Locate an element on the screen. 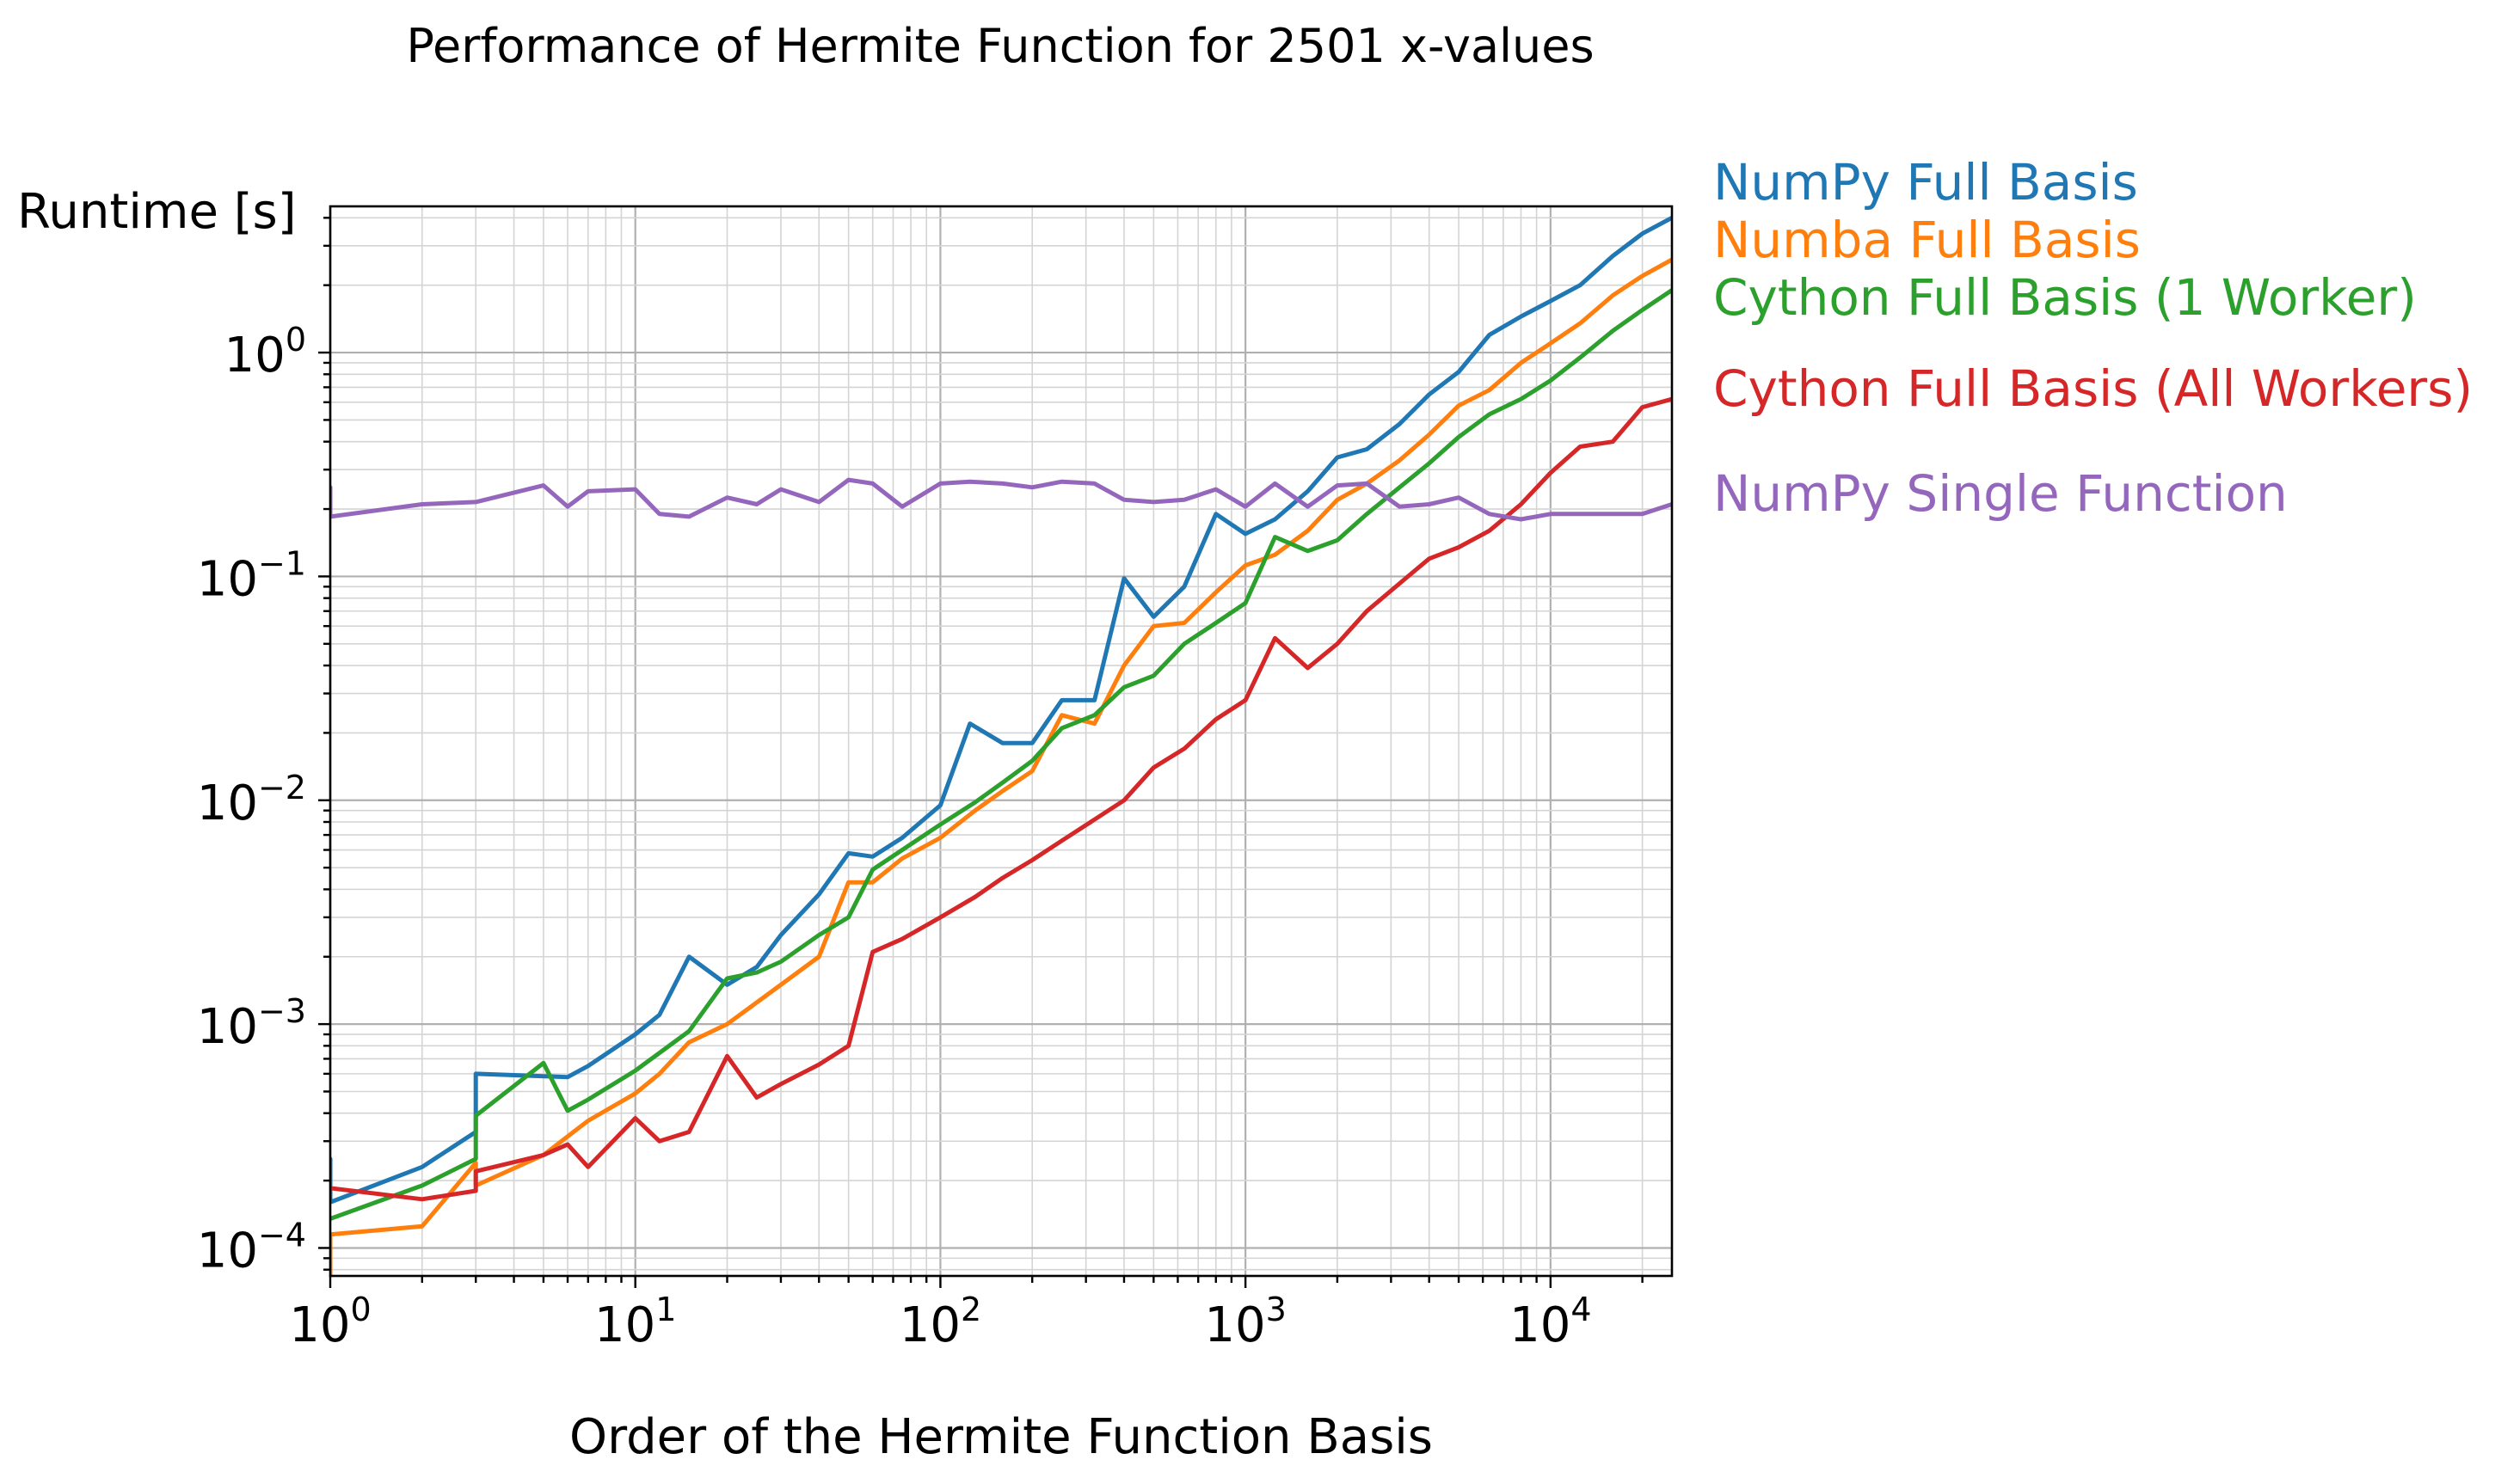  y-tick-label: 10⁻² is located at coordinates (252, 800).